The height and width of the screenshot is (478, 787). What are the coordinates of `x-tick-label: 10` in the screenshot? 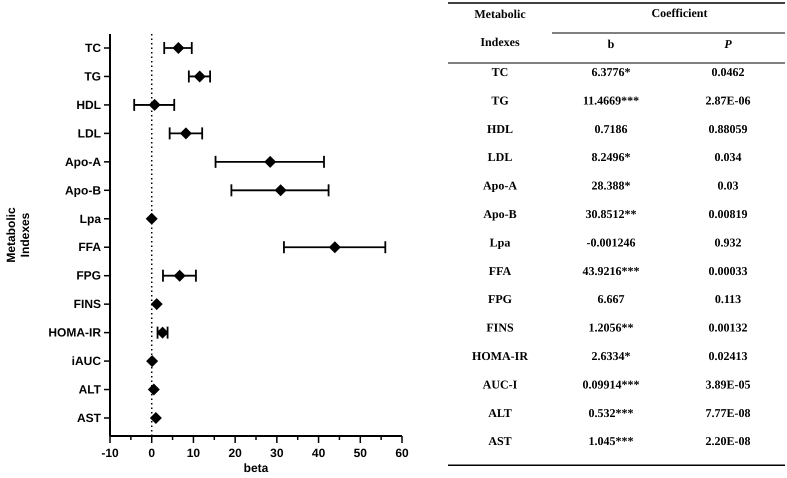 It's located at (193, 453).